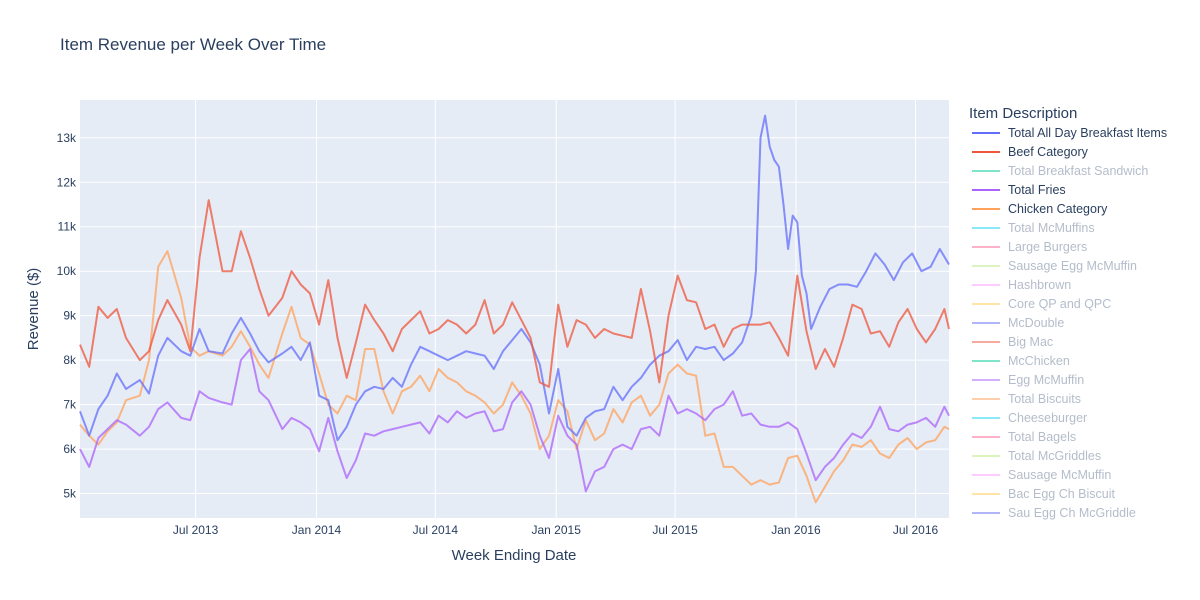  I want to click on y-tick-label: 11k, so click(67, 227).